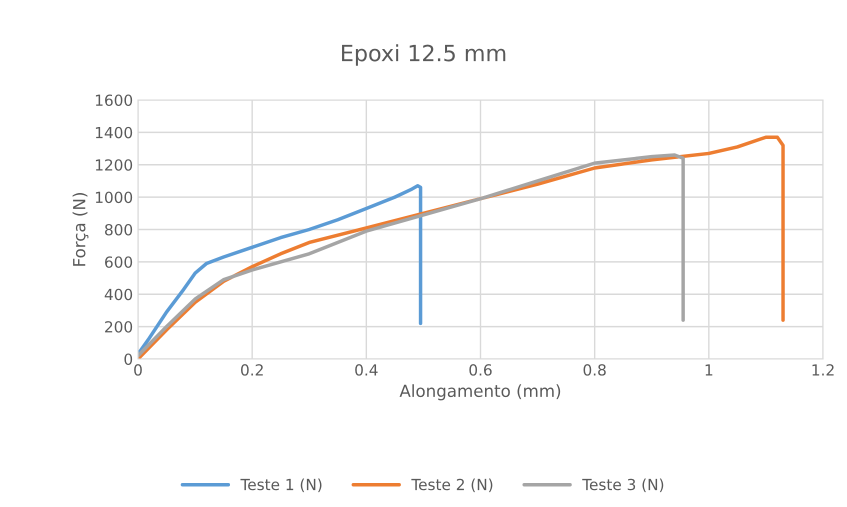 Image resolution: width=847 pixels, height=507 pixels. I want to click on x-tick-label: 0, so click(138, 370).